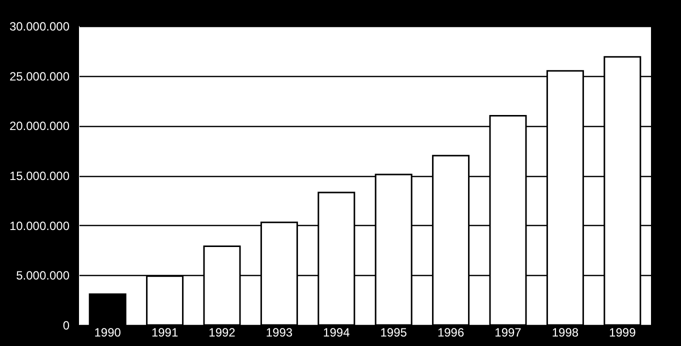  I want to click on y-tick-label: 30.000.000, so click(39, 27).